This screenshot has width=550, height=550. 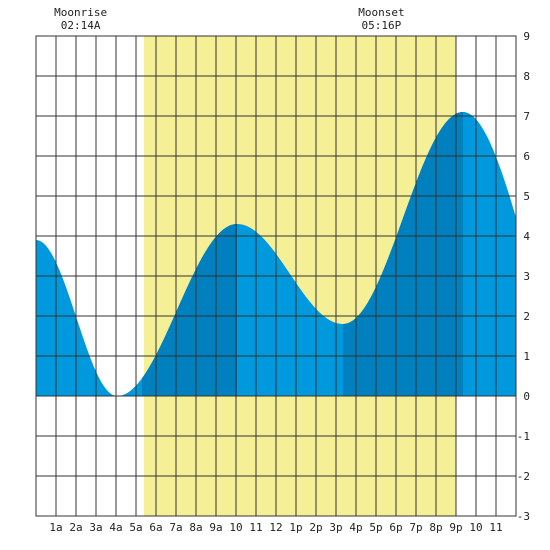 What do you see at coordinates (415, 527) in the screenshot?
I see `x-tick-label: 7p` at bounding box center [415, 527].